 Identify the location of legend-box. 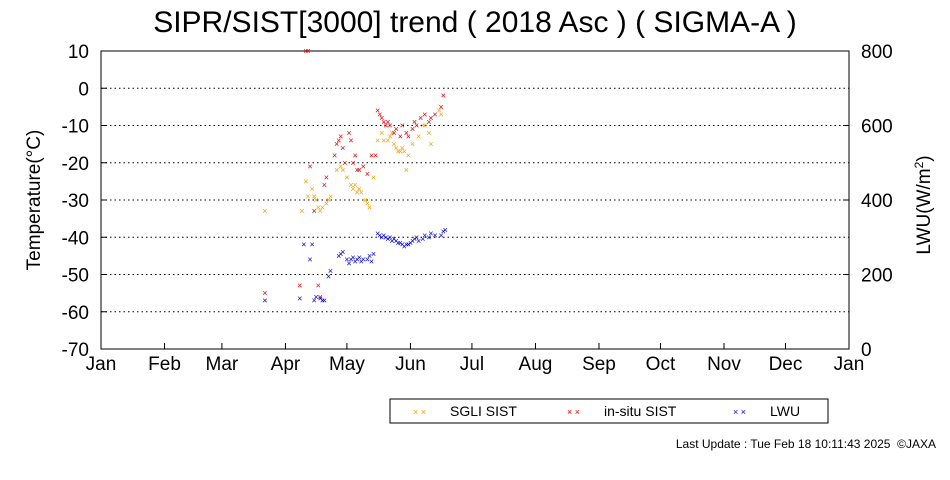
(609, 411).